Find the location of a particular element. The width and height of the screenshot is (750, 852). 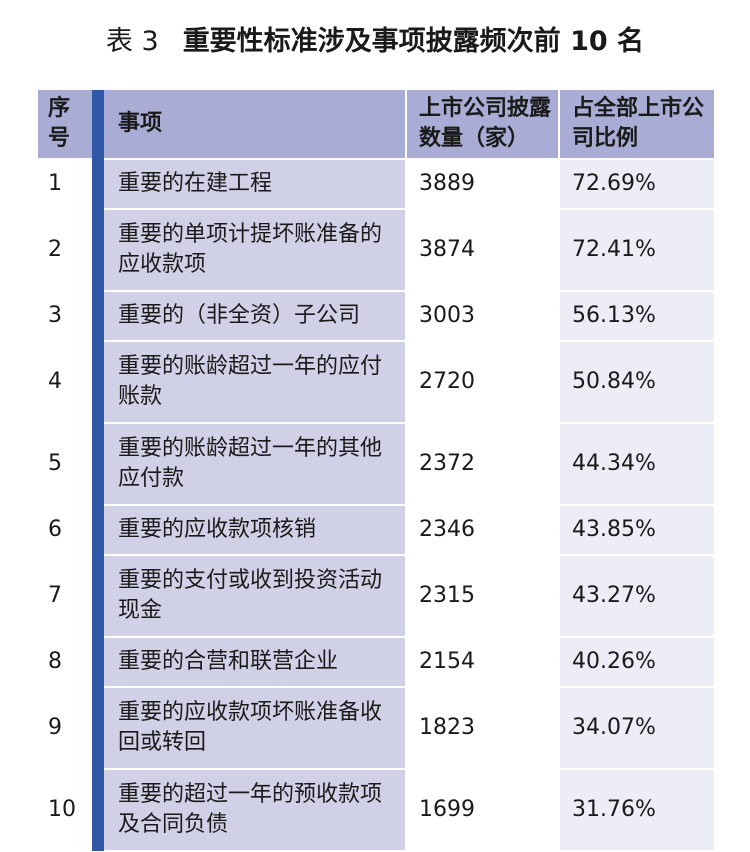

row-ratio: 72.69% is located at coordinates (636, 184).